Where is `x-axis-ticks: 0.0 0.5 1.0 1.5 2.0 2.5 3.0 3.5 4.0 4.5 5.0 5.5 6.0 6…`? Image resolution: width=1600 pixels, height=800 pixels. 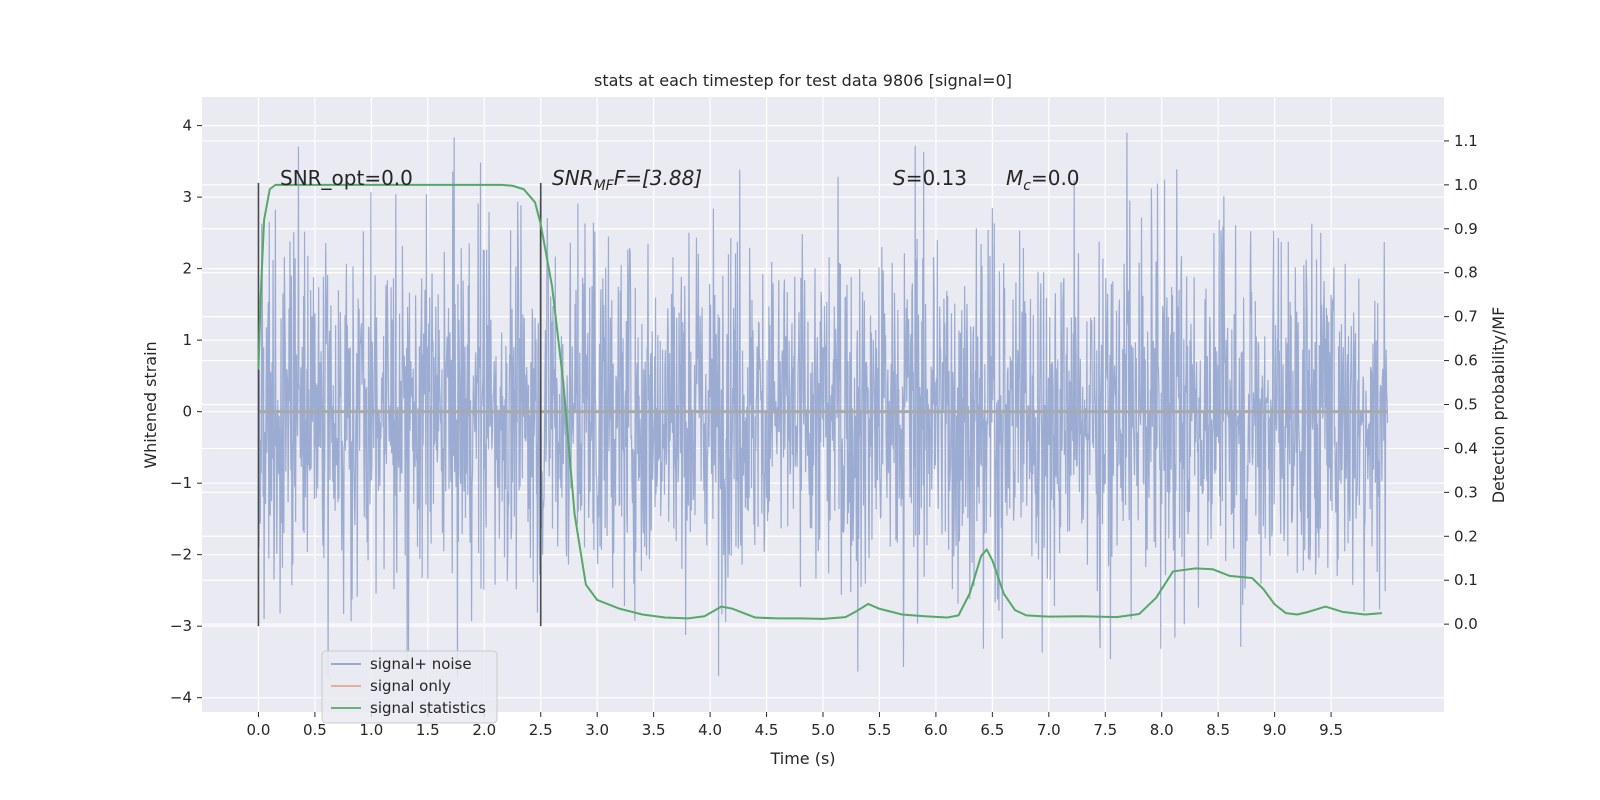
x-axis-ticks: 0.0 0.5 1.0 1.5 2.0 2.5 3.0 3.5 4.0 4.5 5.0 5.5 6.0 6… is located at coordinates (795, 725).